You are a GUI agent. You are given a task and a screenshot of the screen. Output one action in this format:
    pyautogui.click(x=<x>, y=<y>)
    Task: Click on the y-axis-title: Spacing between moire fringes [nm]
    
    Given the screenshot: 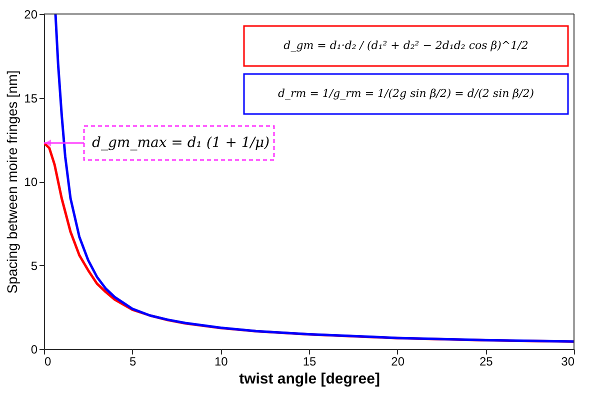 What is the action you would take?
    pyautogui.click(x=12, y=182)
    